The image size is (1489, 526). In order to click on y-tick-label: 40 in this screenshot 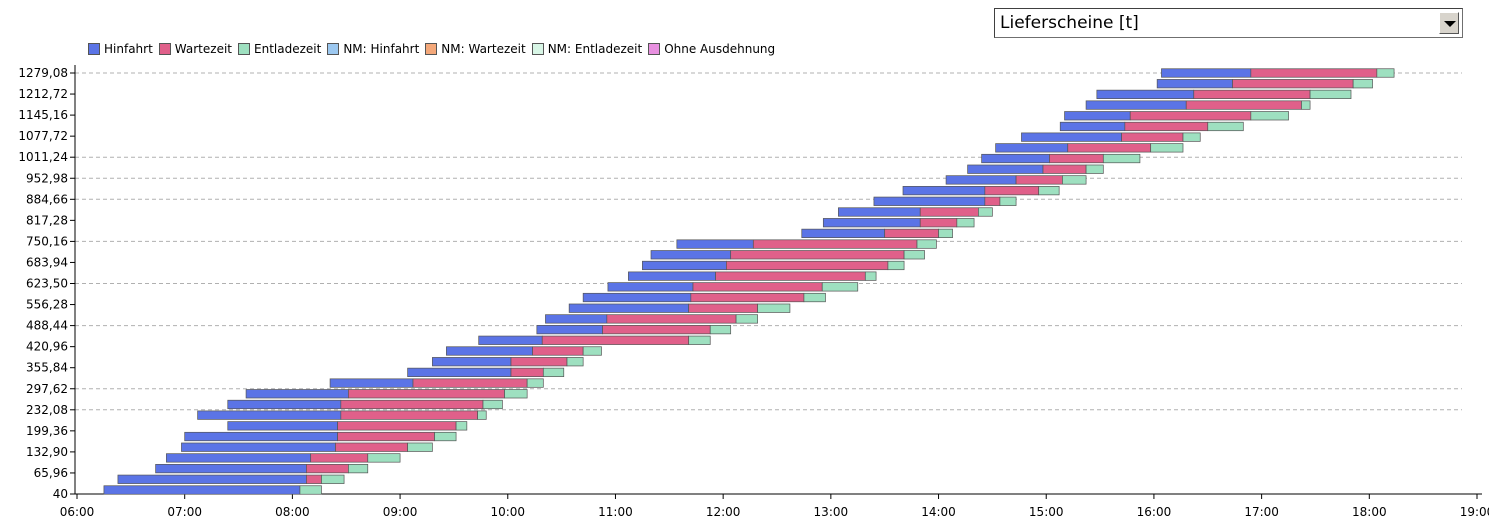, I will do `click(60, 494)`.